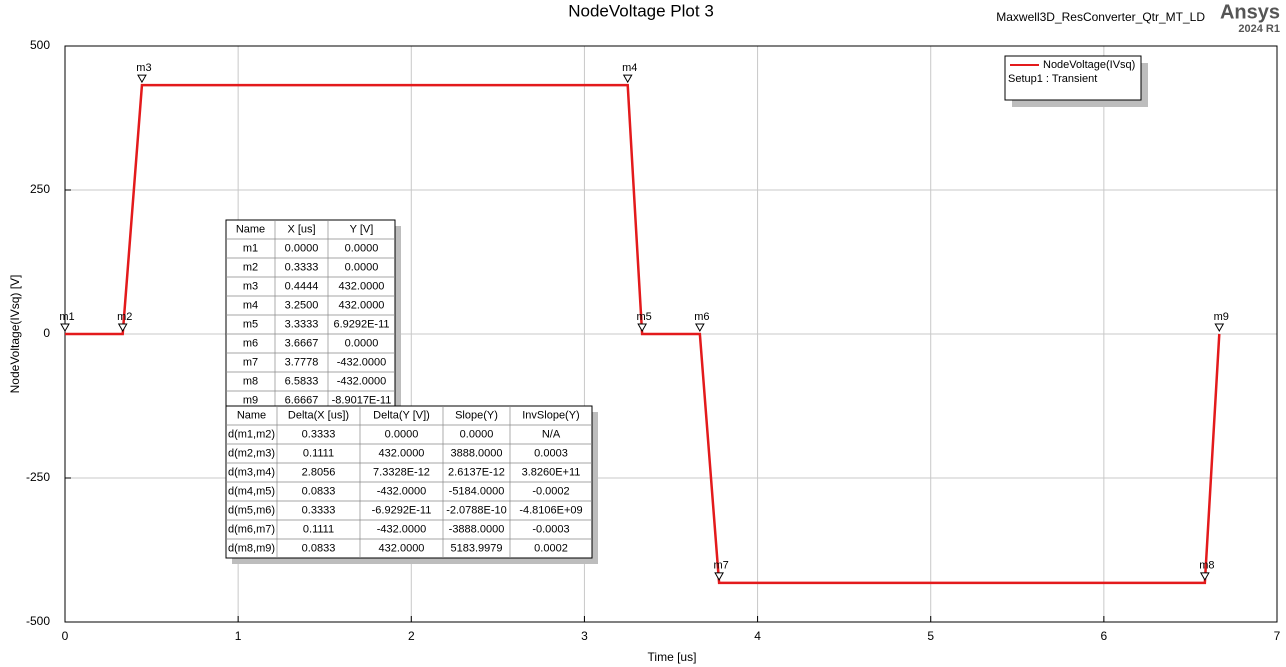 This screenshot has height=667, width=1286. Describe the element at coordinates (143, 68) in the screenshot. I see `marker-label: m3` at that location.